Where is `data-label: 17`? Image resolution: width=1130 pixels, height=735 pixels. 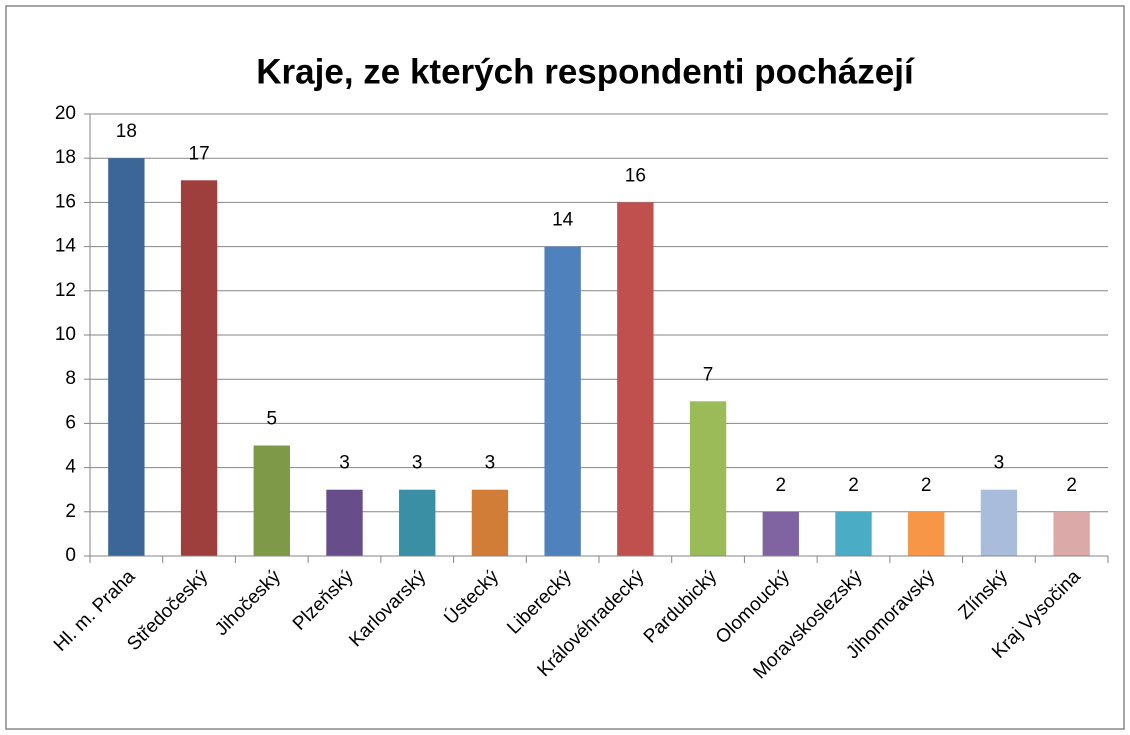
data-label: 17 is located at coordinates (199, 153).